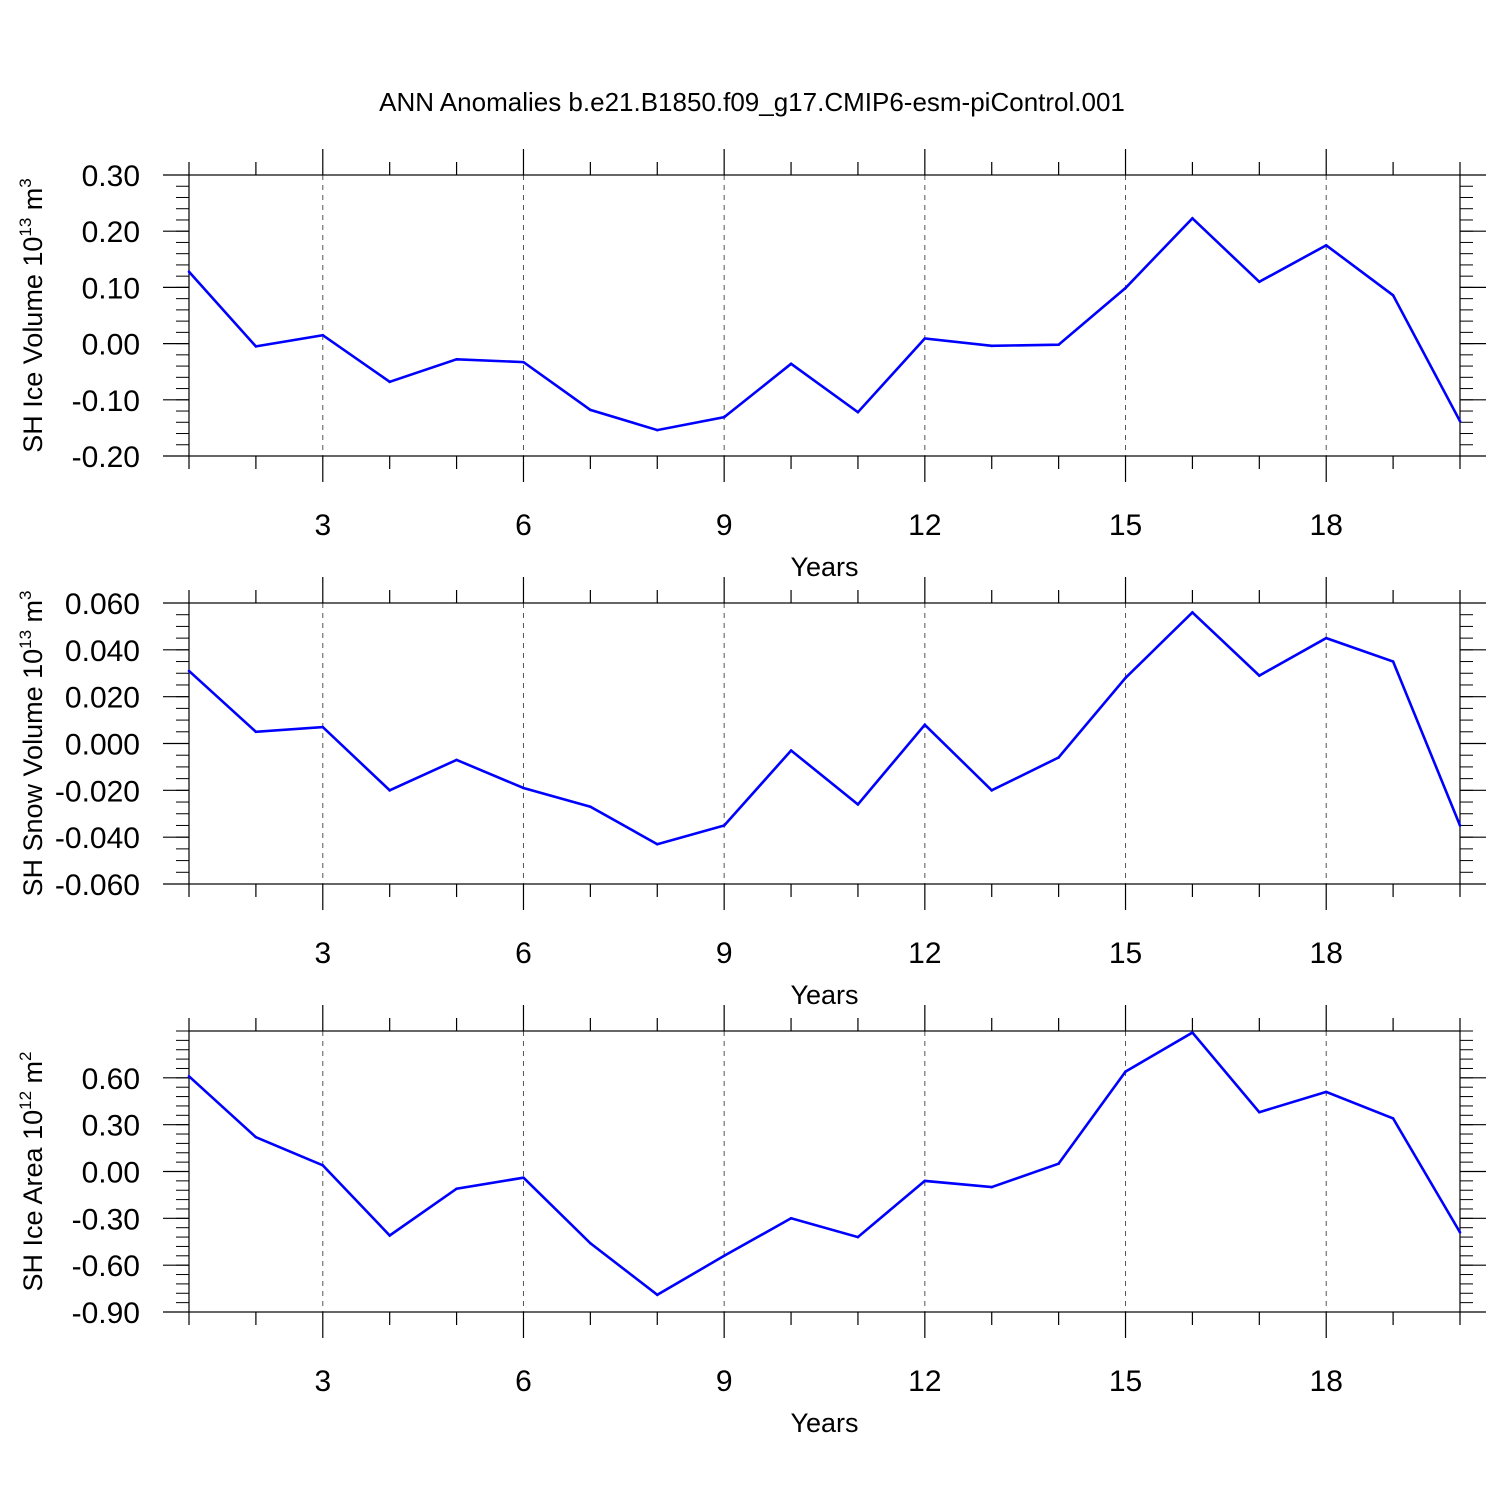 Image resolution: width=1500 pixels, height=1500 pixels. I want to click on y-tick-label: -0.10, so click(106, 401).